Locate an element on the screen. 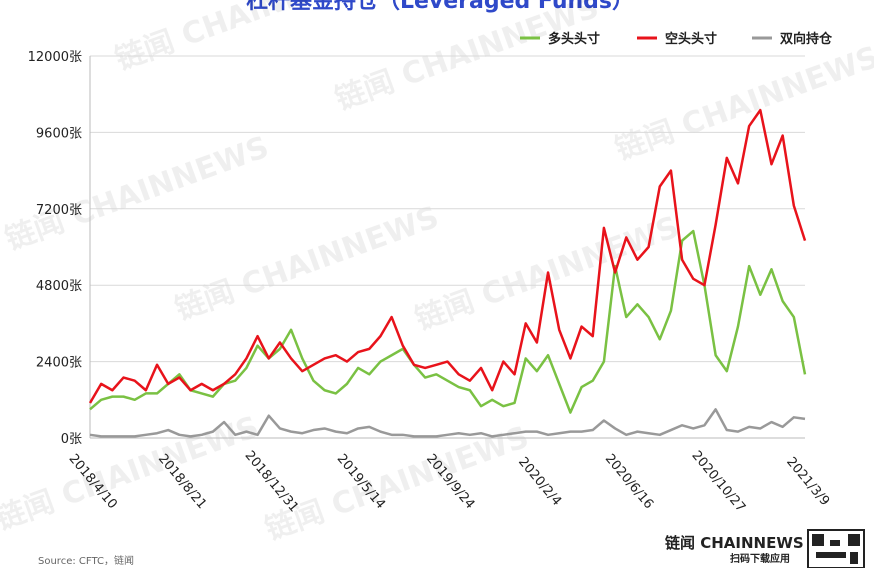 The image size is (874, 568). y-tick-label: 7200张 is located at coordinates (59, 210).